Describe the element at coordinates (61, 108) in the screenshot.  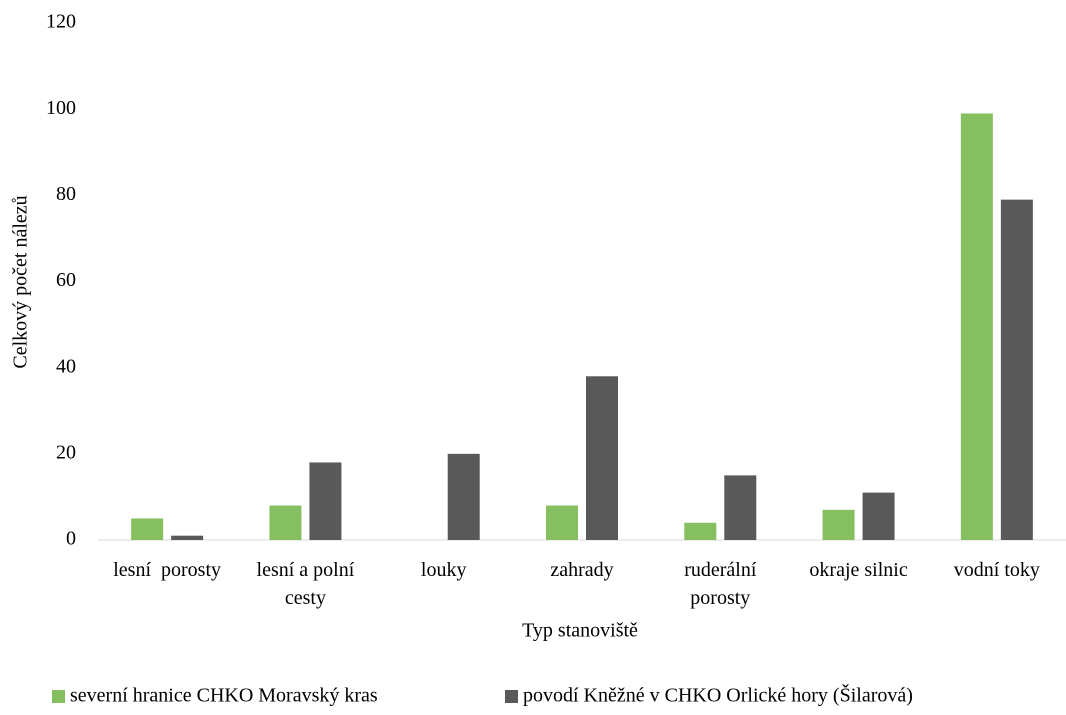
I see `y-tick-label: 100` at that location.